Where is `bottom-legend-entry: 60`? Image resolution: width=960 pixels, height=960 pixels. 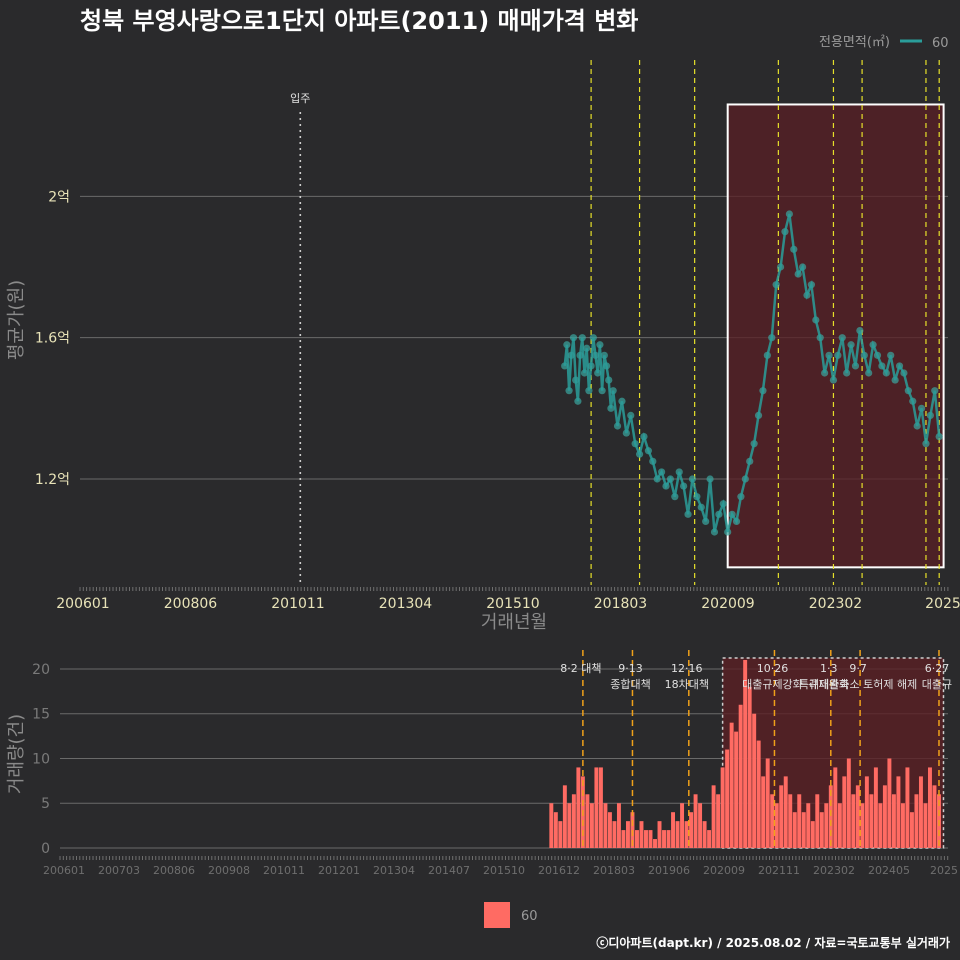
bottom-legend-entry: 60 is located at coordinates (529, 916).